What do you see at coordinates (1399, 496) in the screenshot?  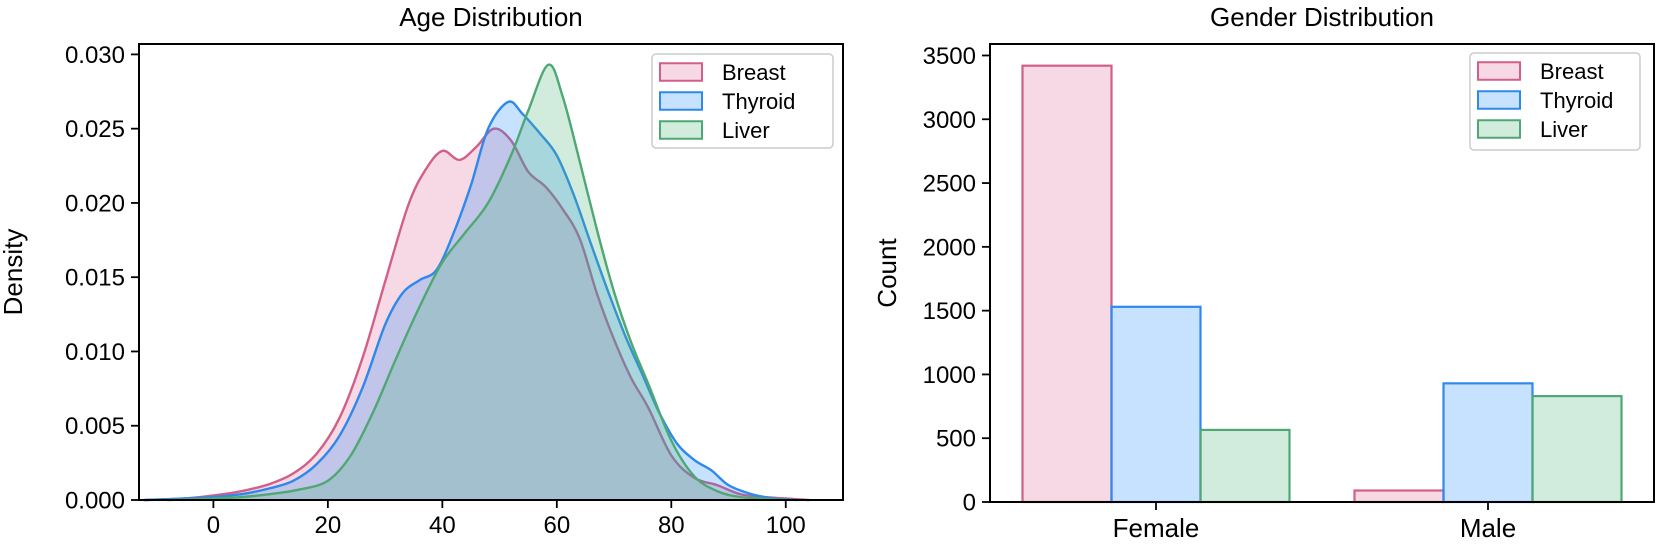 I see `bar-male-breast` at bounding box center [1399, 496].